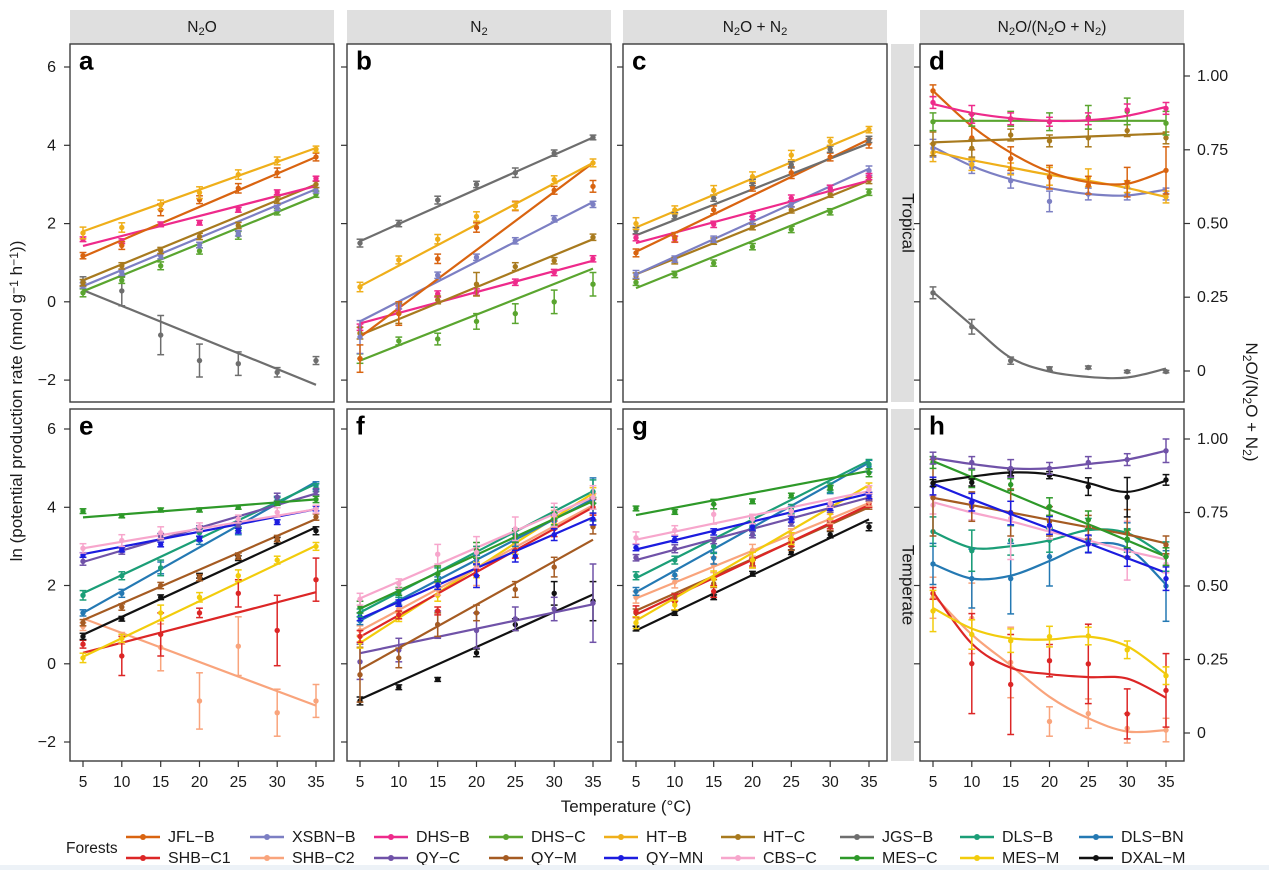 The height and width of the screenshot is (875, 1269). What do you see at coordinates (907, 837) in the screenshot?
I see `svg-text: JGS−B` at bounding box center [907, 837].